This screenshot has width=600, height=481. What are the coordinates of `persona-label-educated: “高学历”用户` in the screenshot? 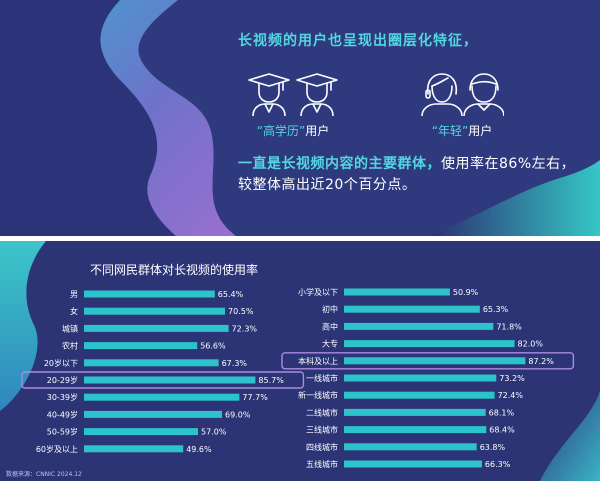 It's located at (293, 130).